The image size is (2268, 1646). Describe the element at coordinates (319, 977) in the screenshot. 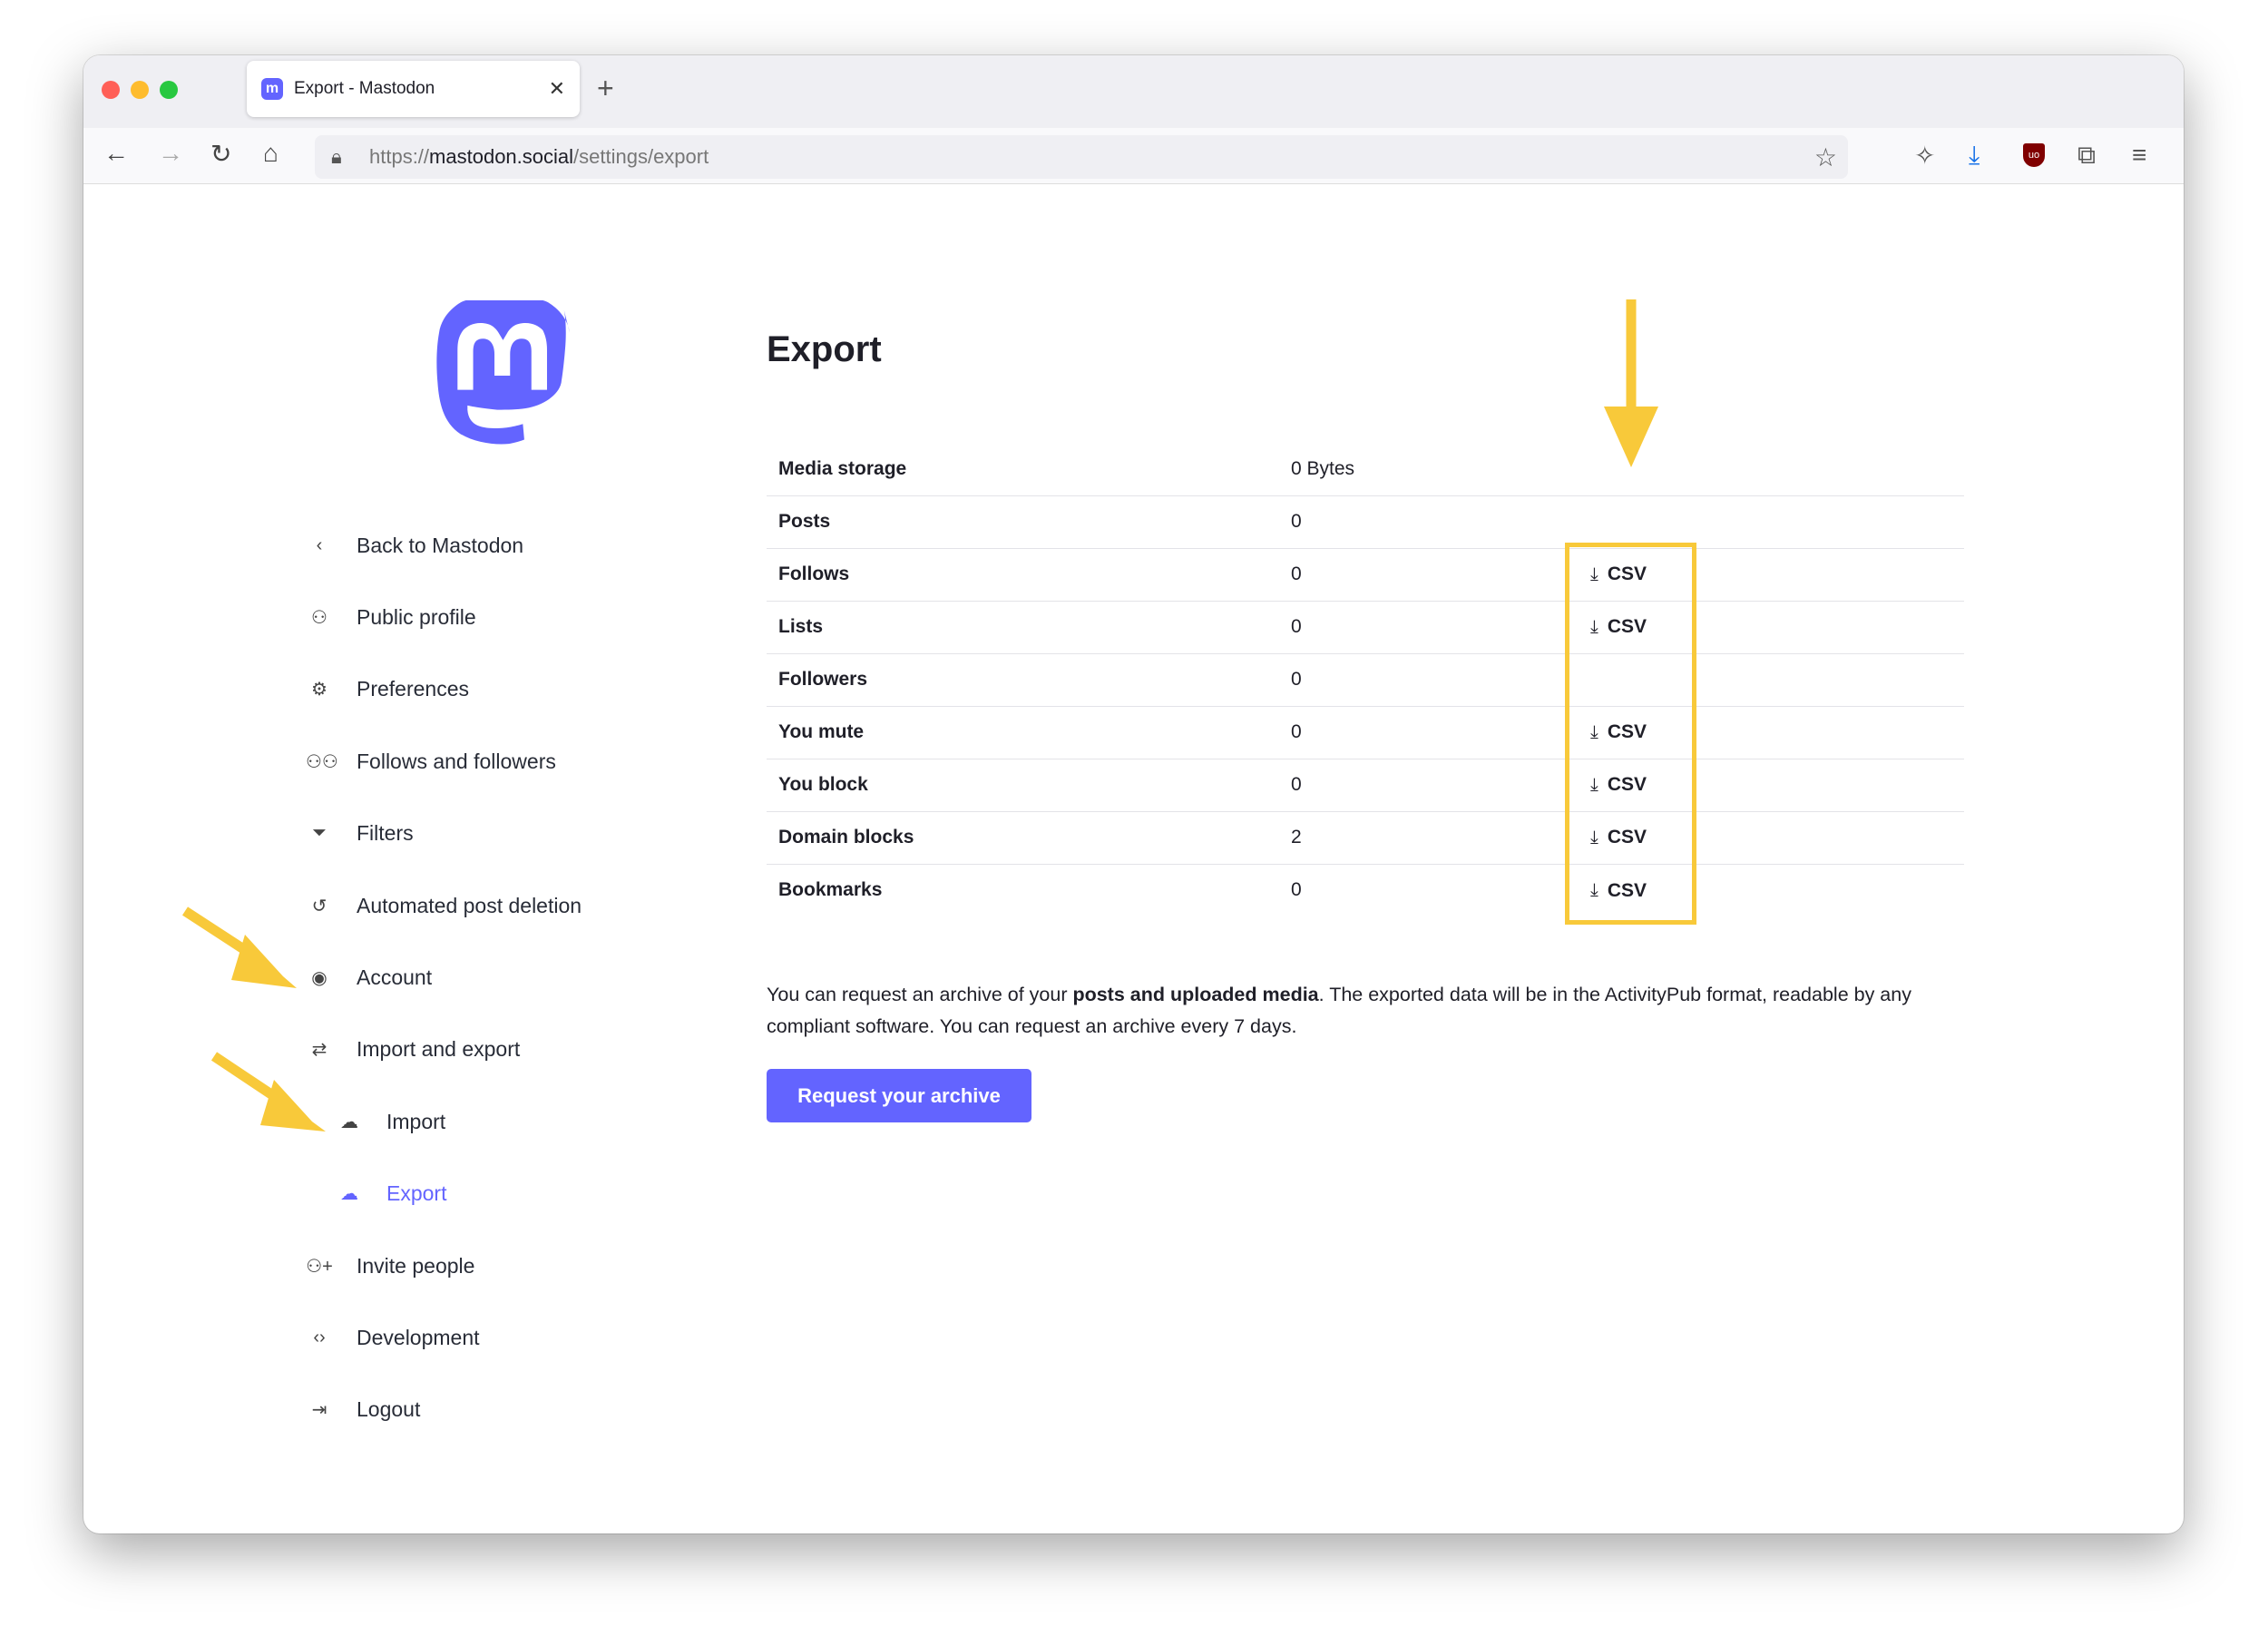

I see `user-circle-icon: ◉` at that location.